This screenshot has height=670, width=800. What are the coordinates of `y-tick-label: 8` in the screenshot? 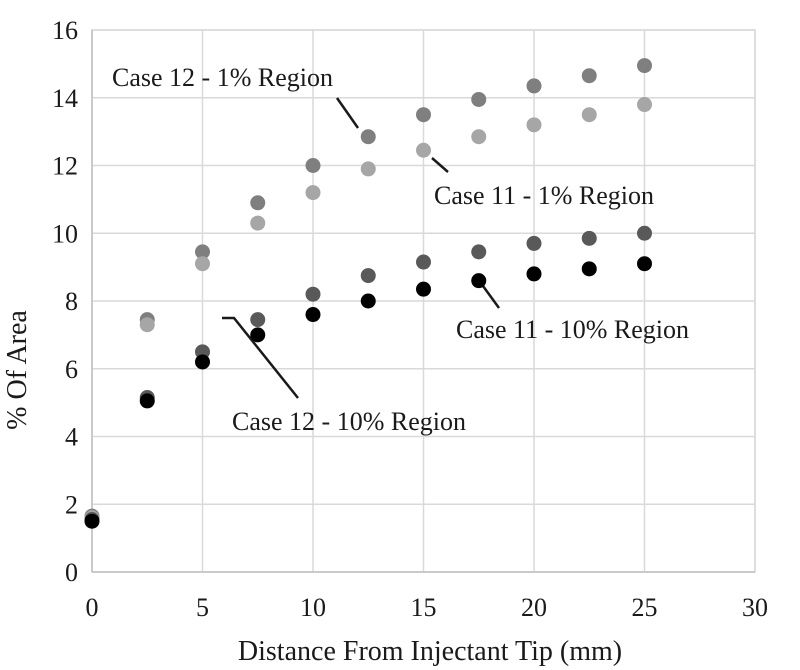 It's located at (71, 301).